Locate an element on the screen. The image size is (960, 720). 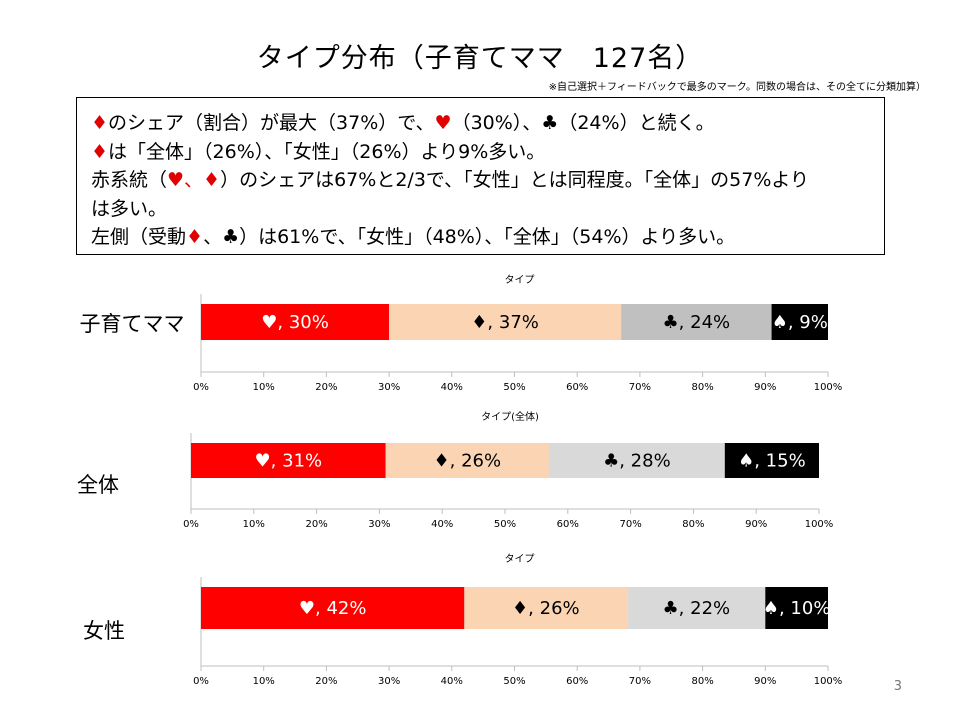
summary-line-5: 左側（受動♦、♣）は61%で、「女性」（48%）、「全体」（54%）より多い。 is located at coordinates (480, 237).